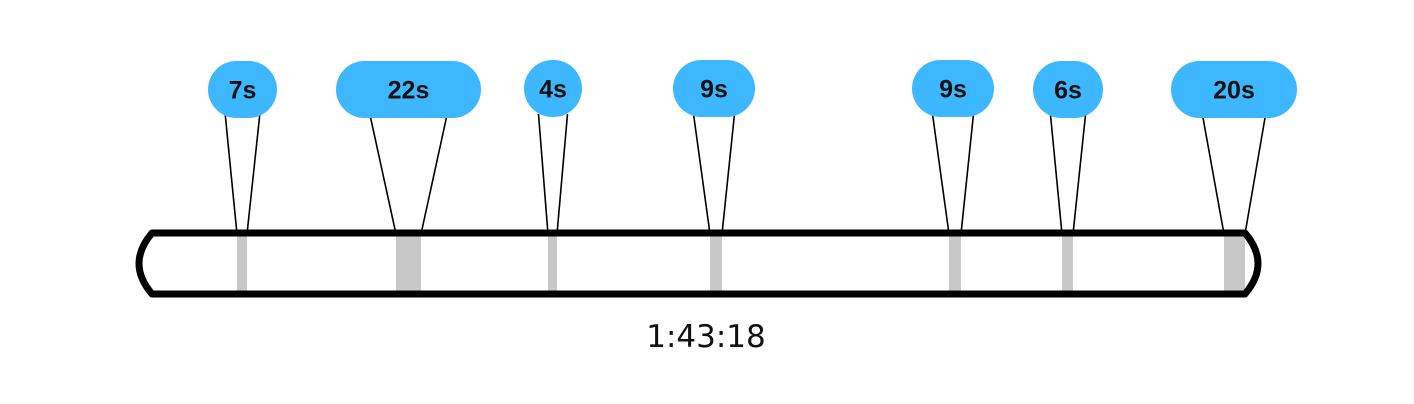 The image size is (1414, 404). I want to click on timeline-bar, so click(698, 263).